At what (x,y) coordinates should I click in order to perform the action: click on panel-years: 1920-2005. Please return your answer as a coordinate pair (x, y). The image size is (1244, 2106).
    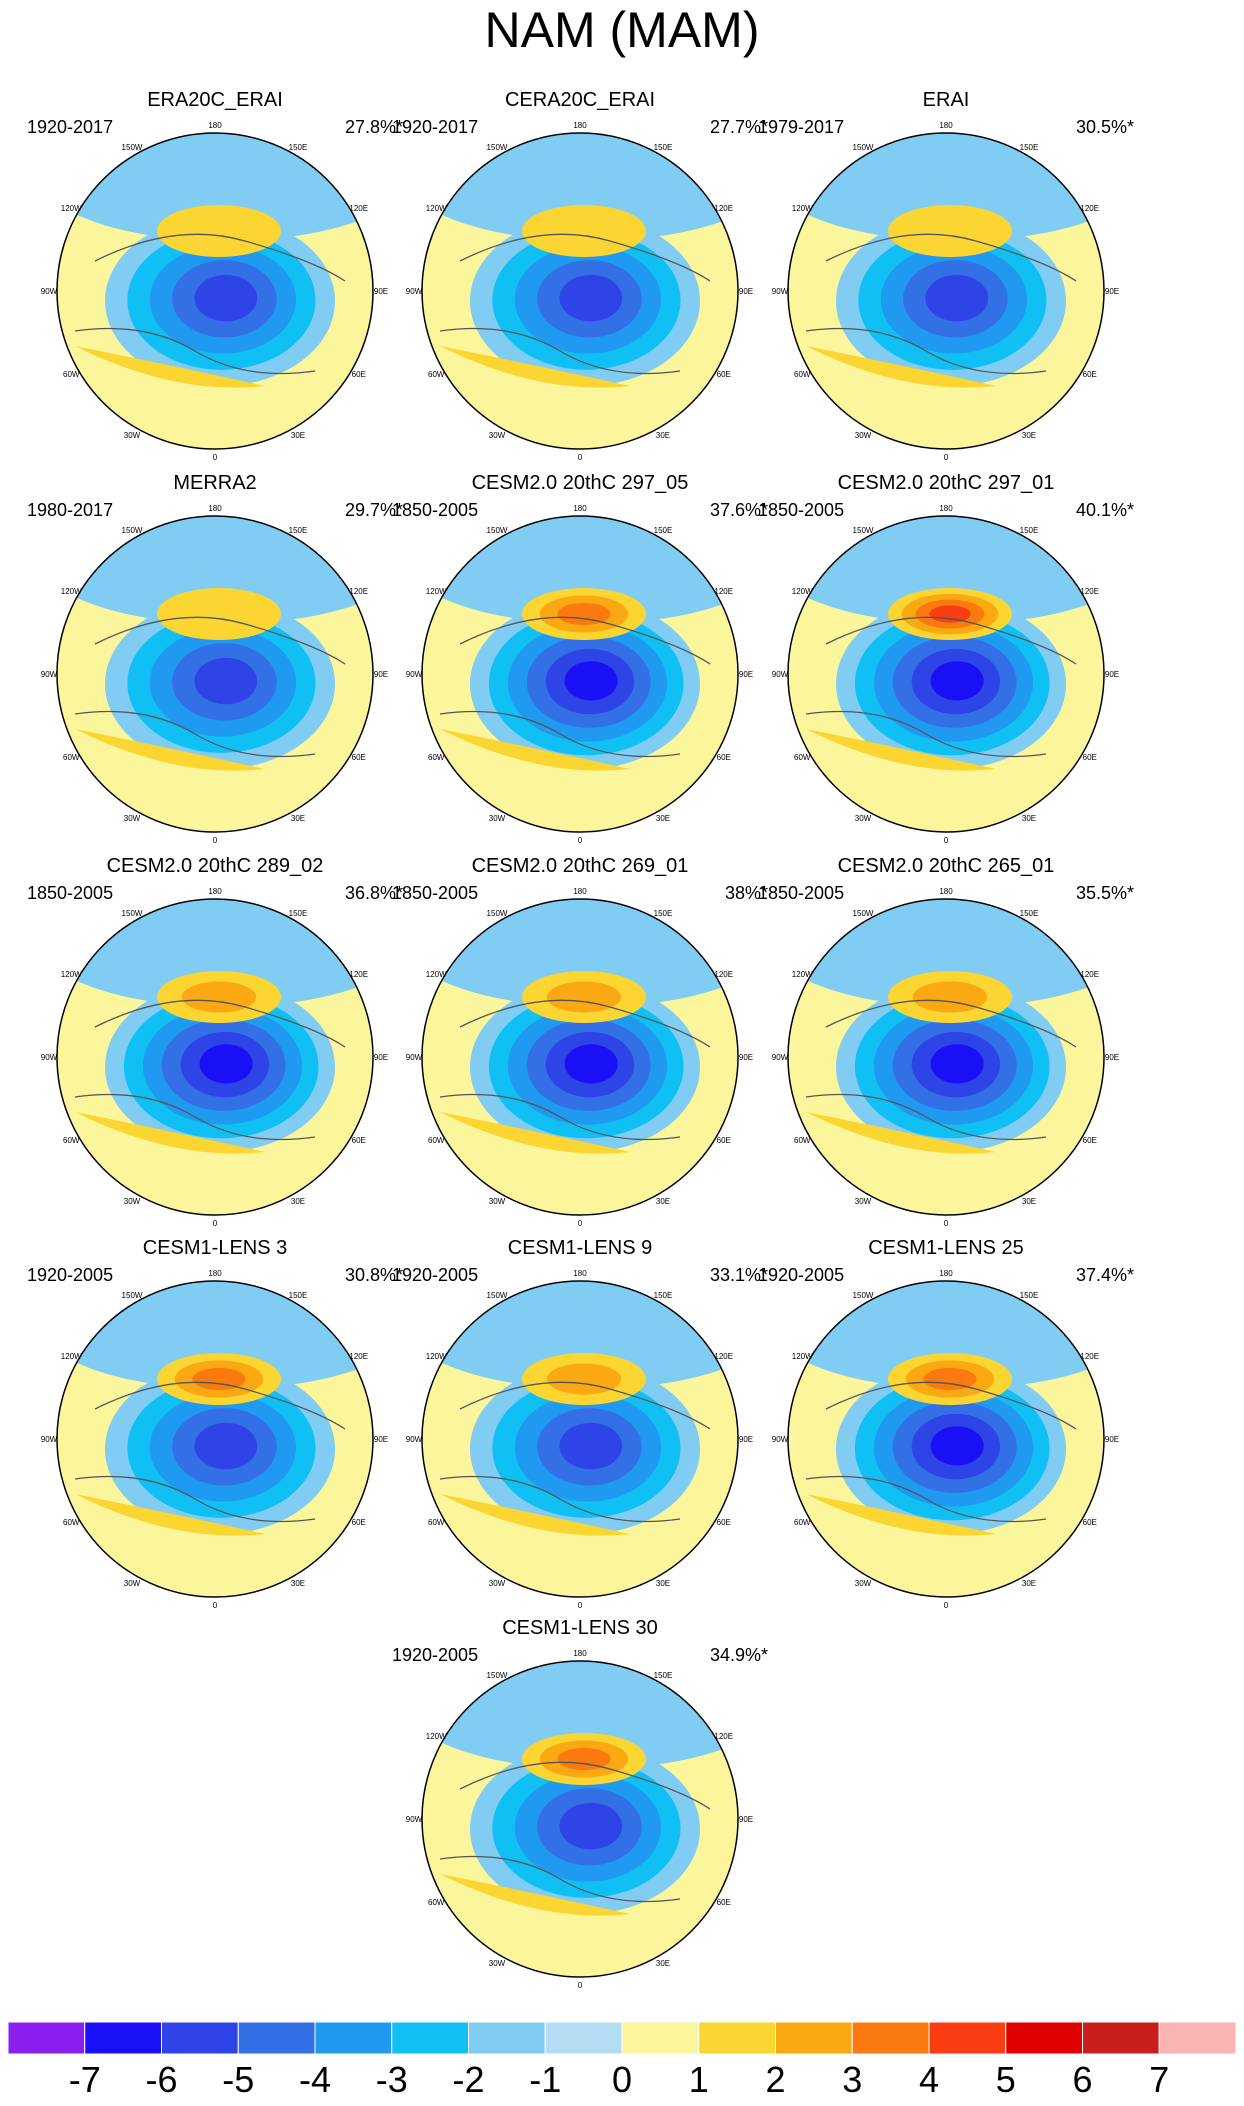
    Looking at the image, I should click on (70, 1275).